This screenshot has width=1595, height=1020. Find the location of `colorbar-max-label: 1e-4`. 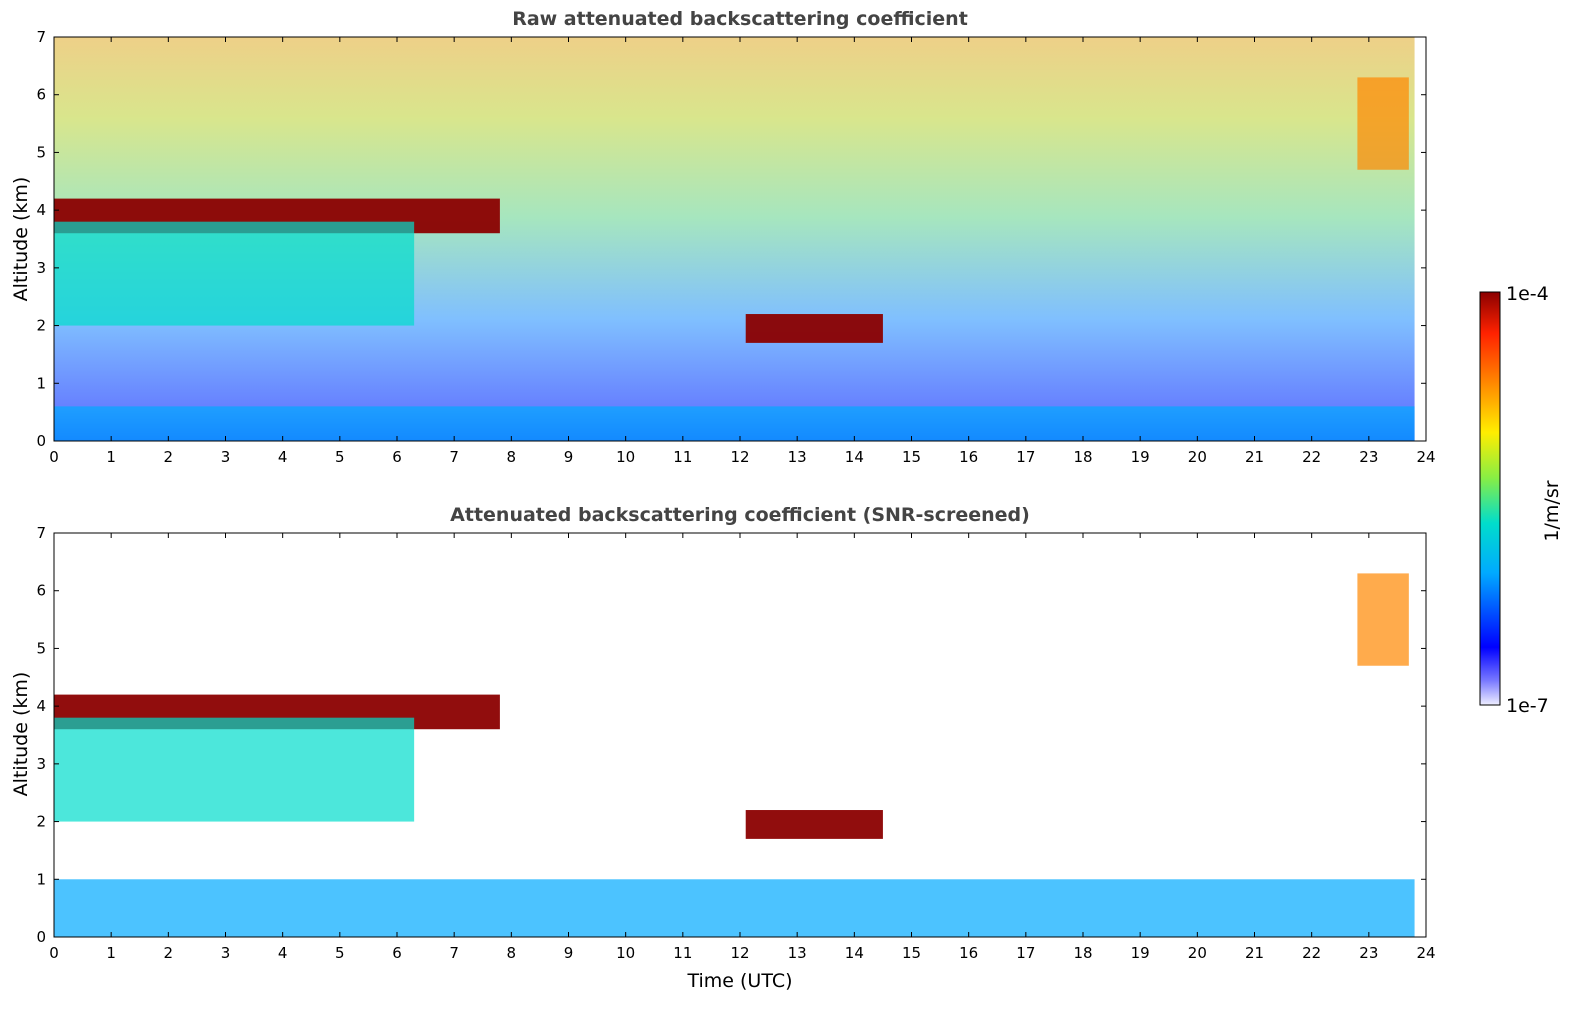

colorbar-max-label: 1e-4 is located at coordinates (1527, 294).